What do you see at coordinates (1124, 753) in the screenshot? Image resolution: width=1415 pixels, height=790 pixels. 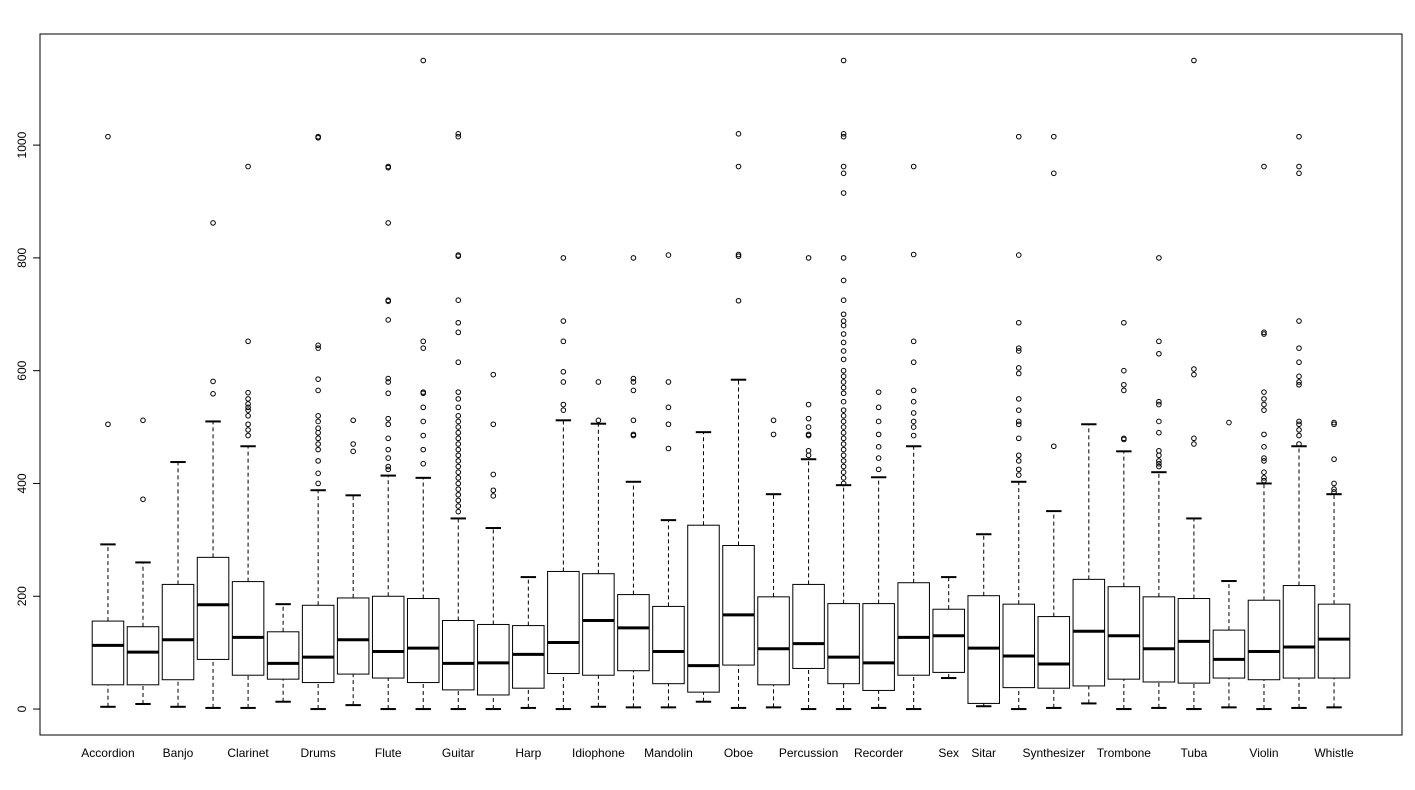 I see `x-tick-label: Trombone` at bounding box center [1124, 753].